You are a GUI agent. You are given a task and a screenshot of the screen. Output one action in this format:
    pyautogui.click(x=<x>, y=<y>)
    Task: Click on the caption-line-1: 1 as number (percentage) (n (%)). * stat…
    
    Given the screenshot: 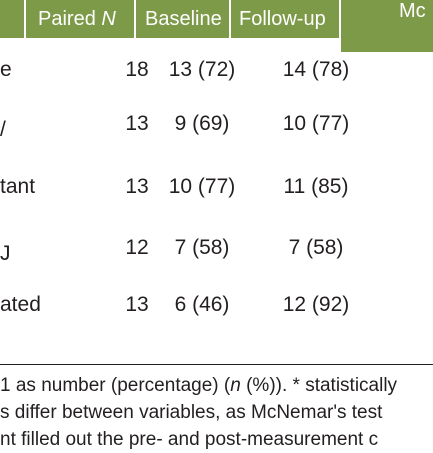 What is the action you would take?
    pyautogui.click(x=216, y=385)
    